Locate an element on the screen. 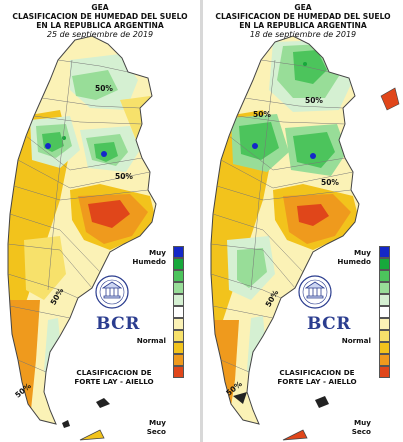  map-date: 25 de septiembre de 2019 is located at coordinates (100, 34).